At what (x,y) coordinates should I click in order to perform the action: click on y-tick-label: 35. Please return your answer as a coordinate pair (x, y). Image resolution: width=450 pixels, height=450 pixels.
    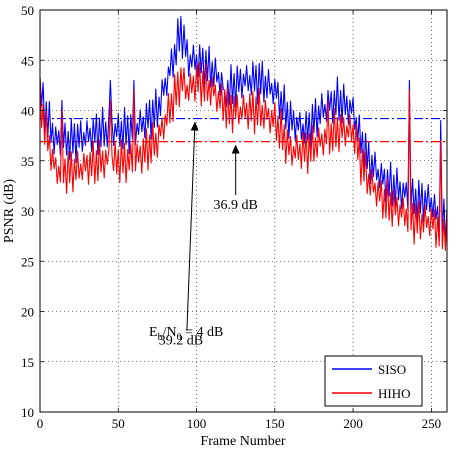
    Looking at the image, I should click on (27, 161).